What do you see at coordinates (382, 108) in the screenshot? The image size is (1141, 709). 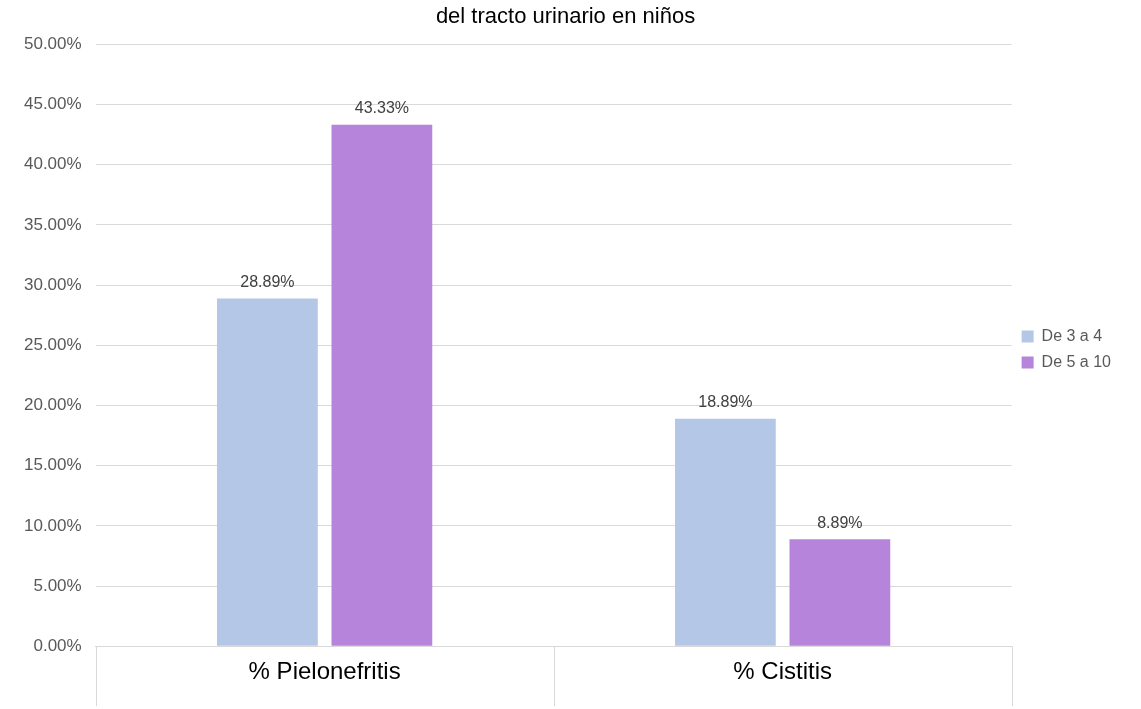 I see `text: 43.33%` at bounding box center [382, 108].